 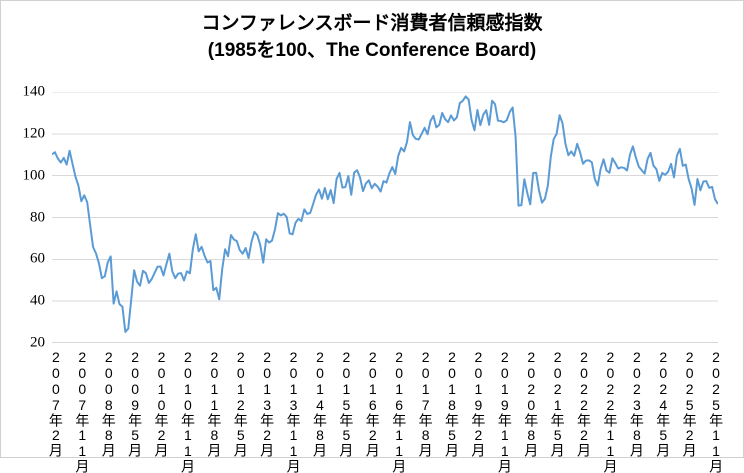 I want to click on x-axis-tick-label: 2023年8月, so click(x=636, y=403).